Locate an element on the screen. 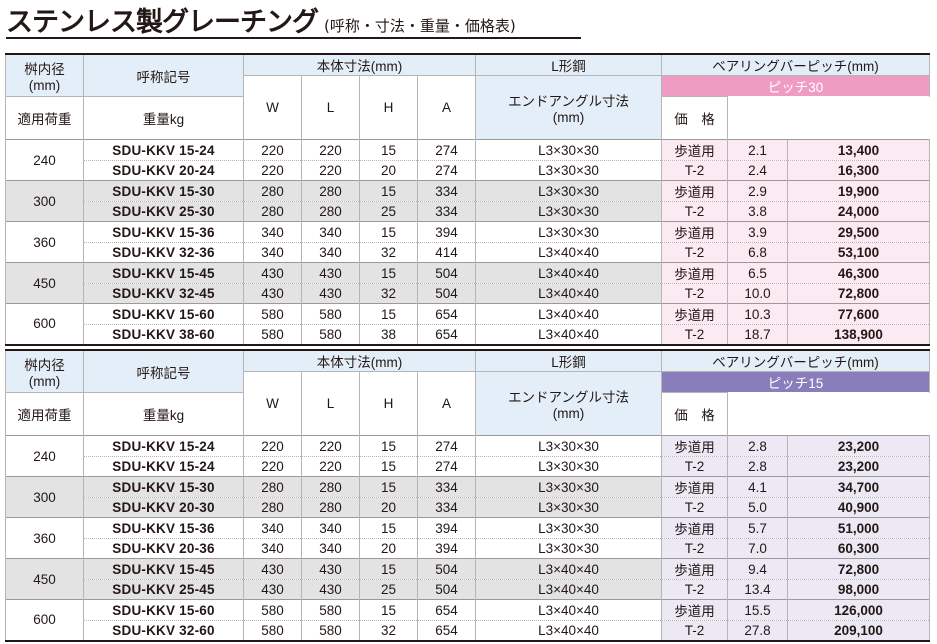 Image resolution: width=937 pixels, height=644 pixels. weight-cell: 6.8 is located at coordinates (758, 252).